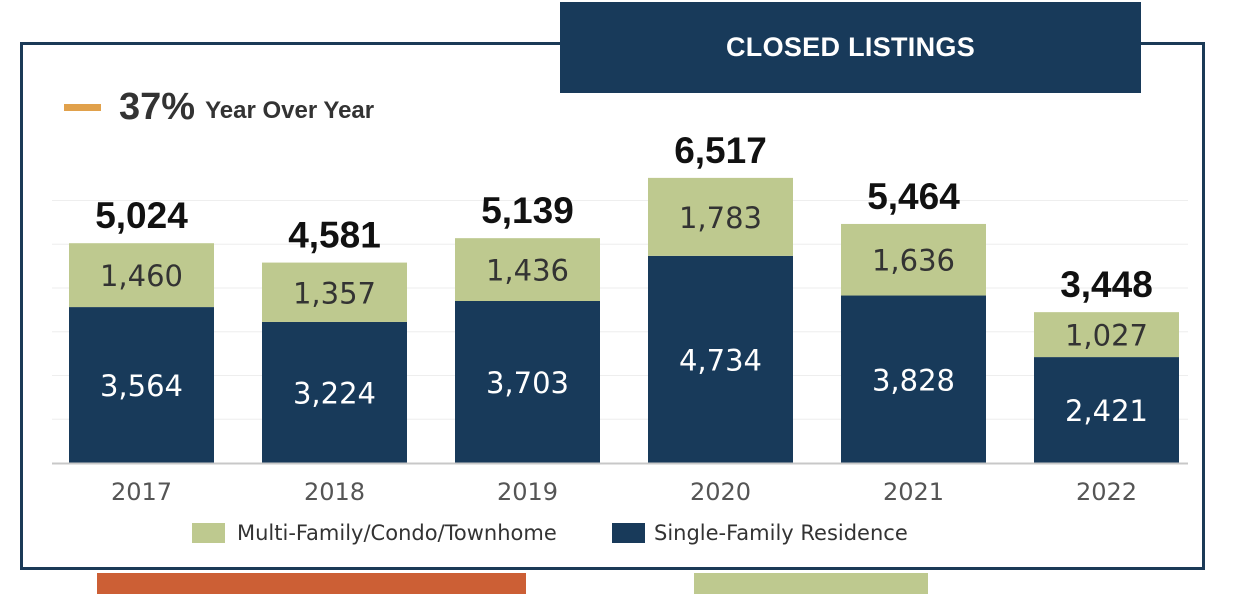  Describe the element at coordinates (1106, 492) in the screenshot. I see `x-tick-label-2022: 2022` at that location.